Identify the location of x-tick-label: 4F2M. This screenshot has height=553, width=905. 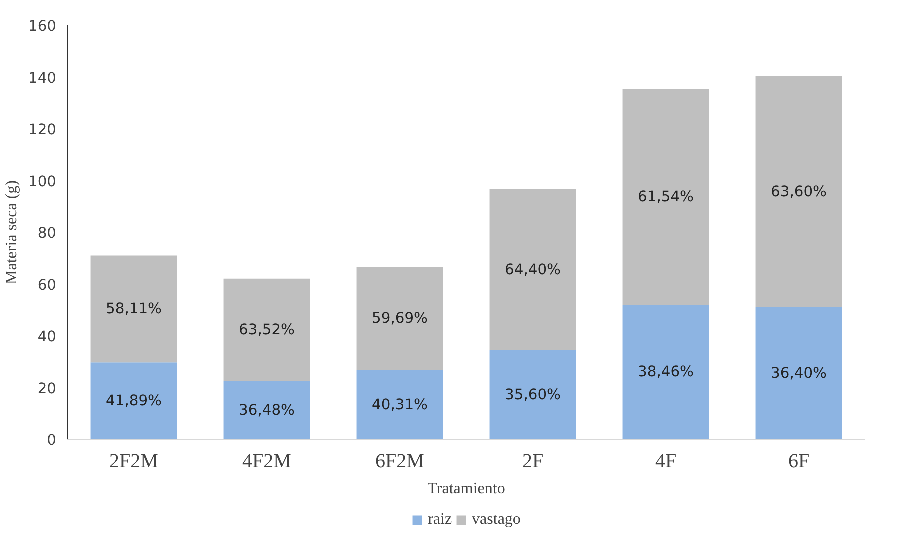
(267, 461).